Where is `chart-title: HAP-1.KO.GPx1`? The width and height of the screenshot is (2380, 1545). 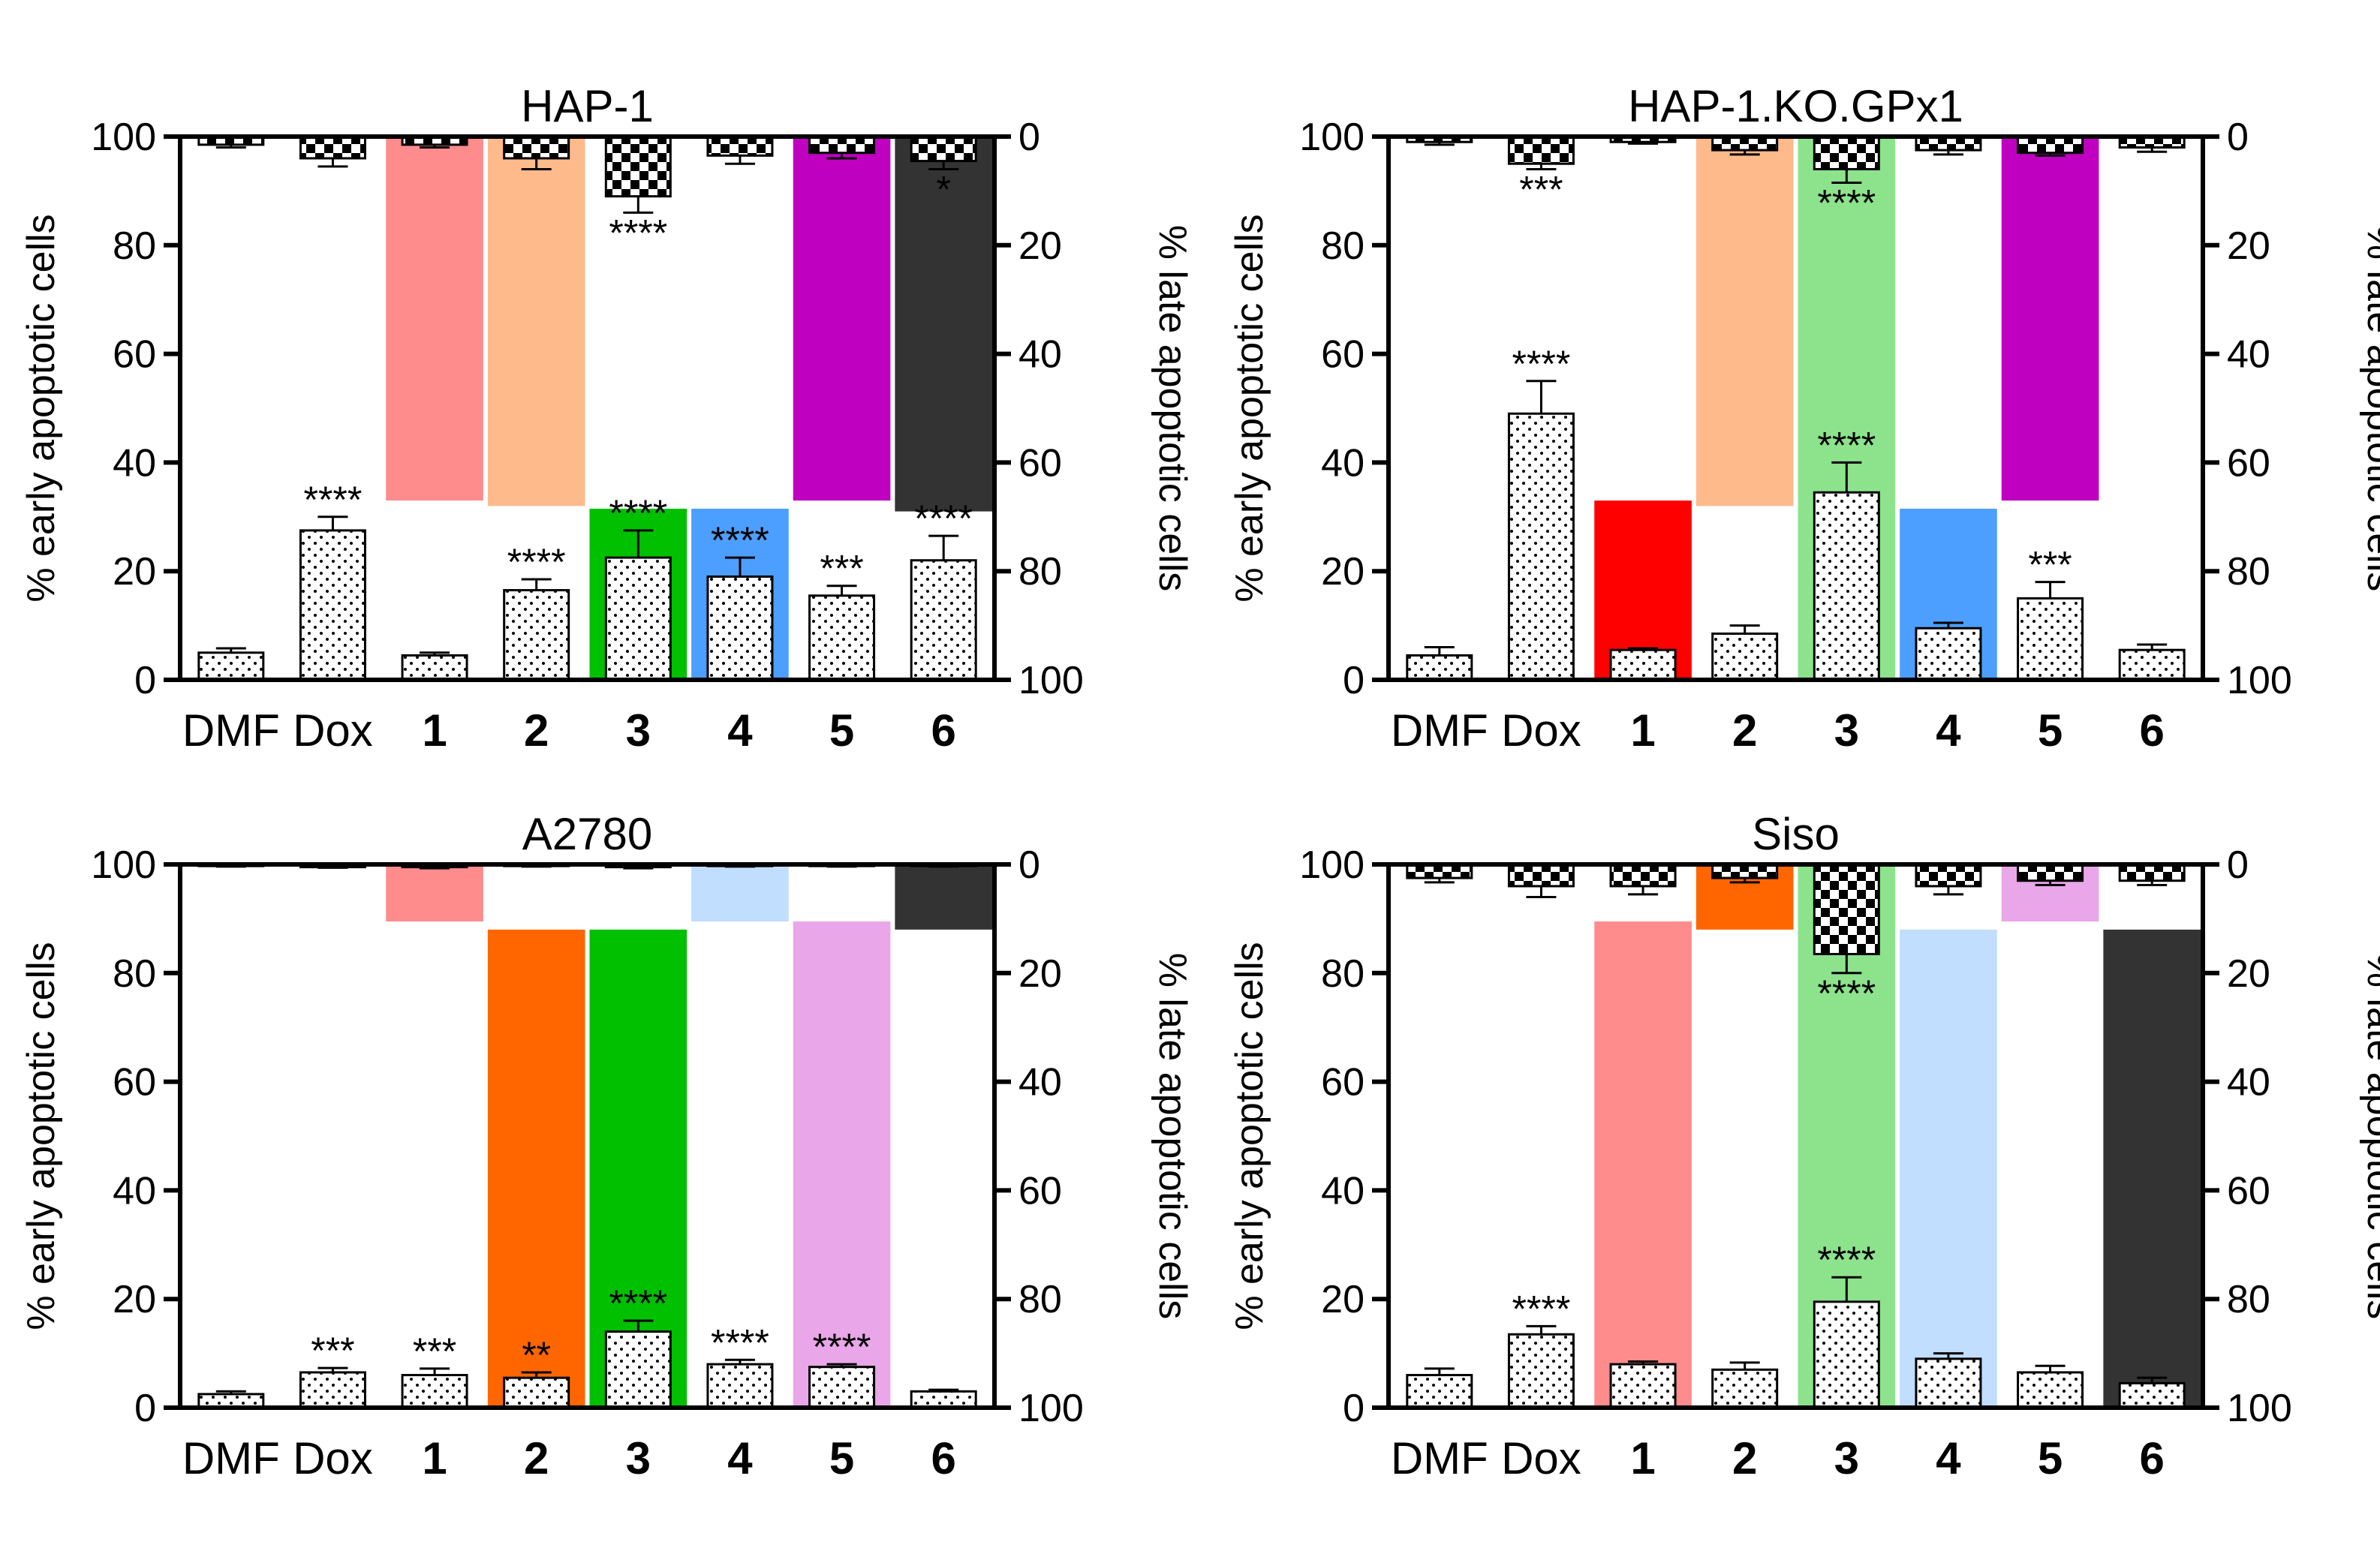 chart-title: HAP-1.KO.GPx1 is located at coordinates (1795, 106).